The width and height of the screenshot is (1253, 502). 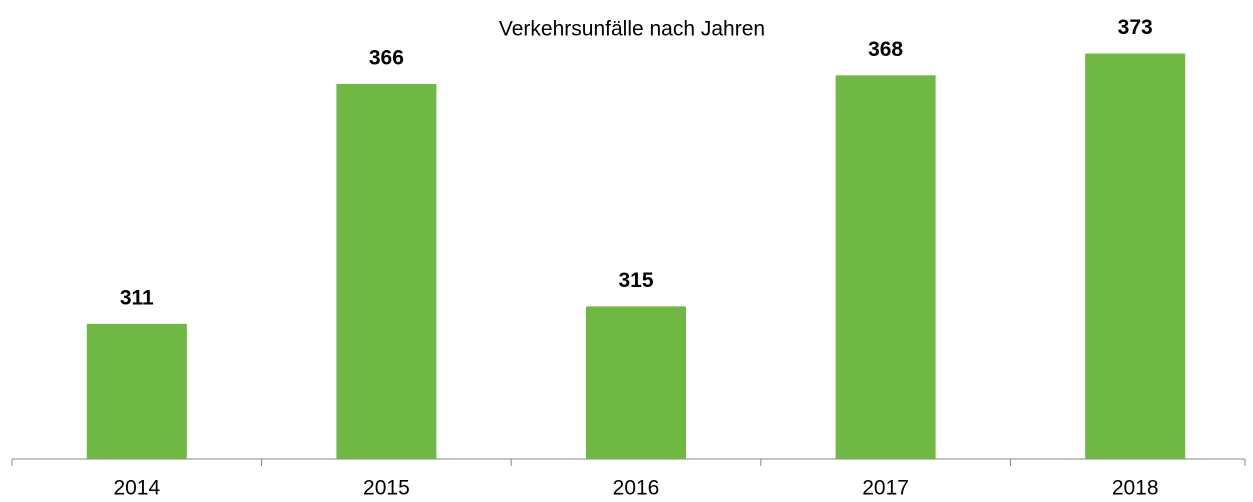 I want to click on value-label: 366, so click(x=386, y=58).